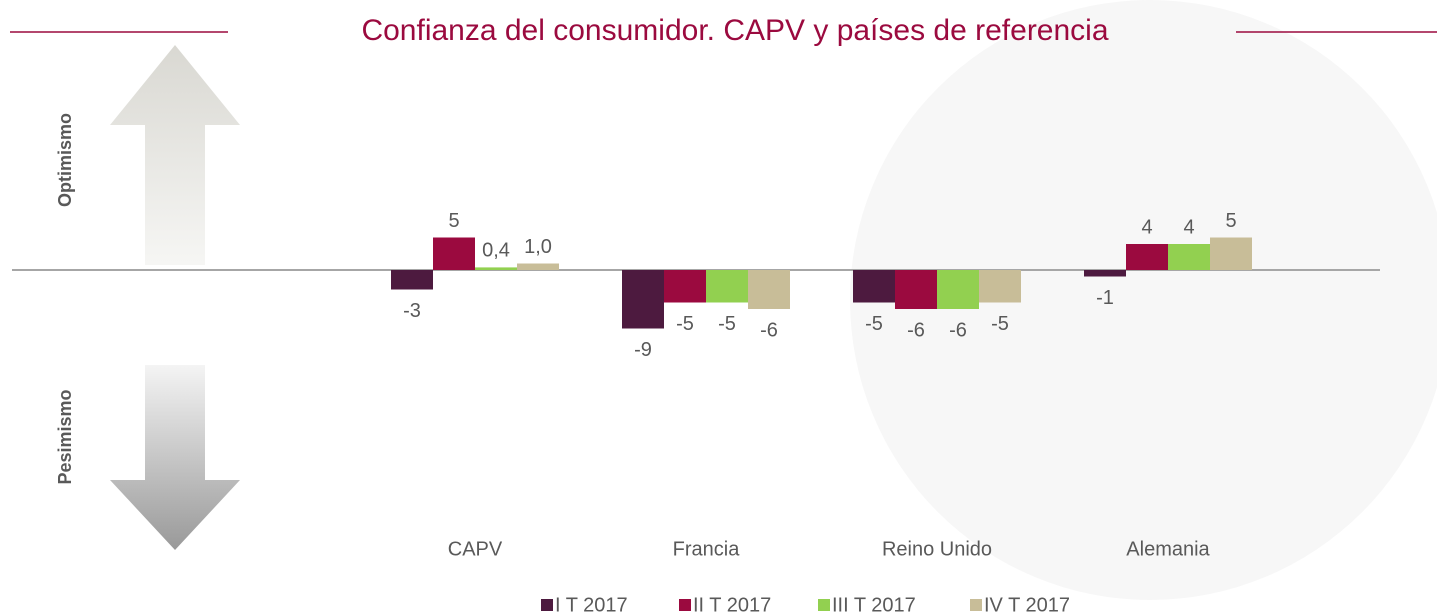  Describe the element at coordinates (1105, 298) in the screenshot. I see `data-label: -1` at that location.